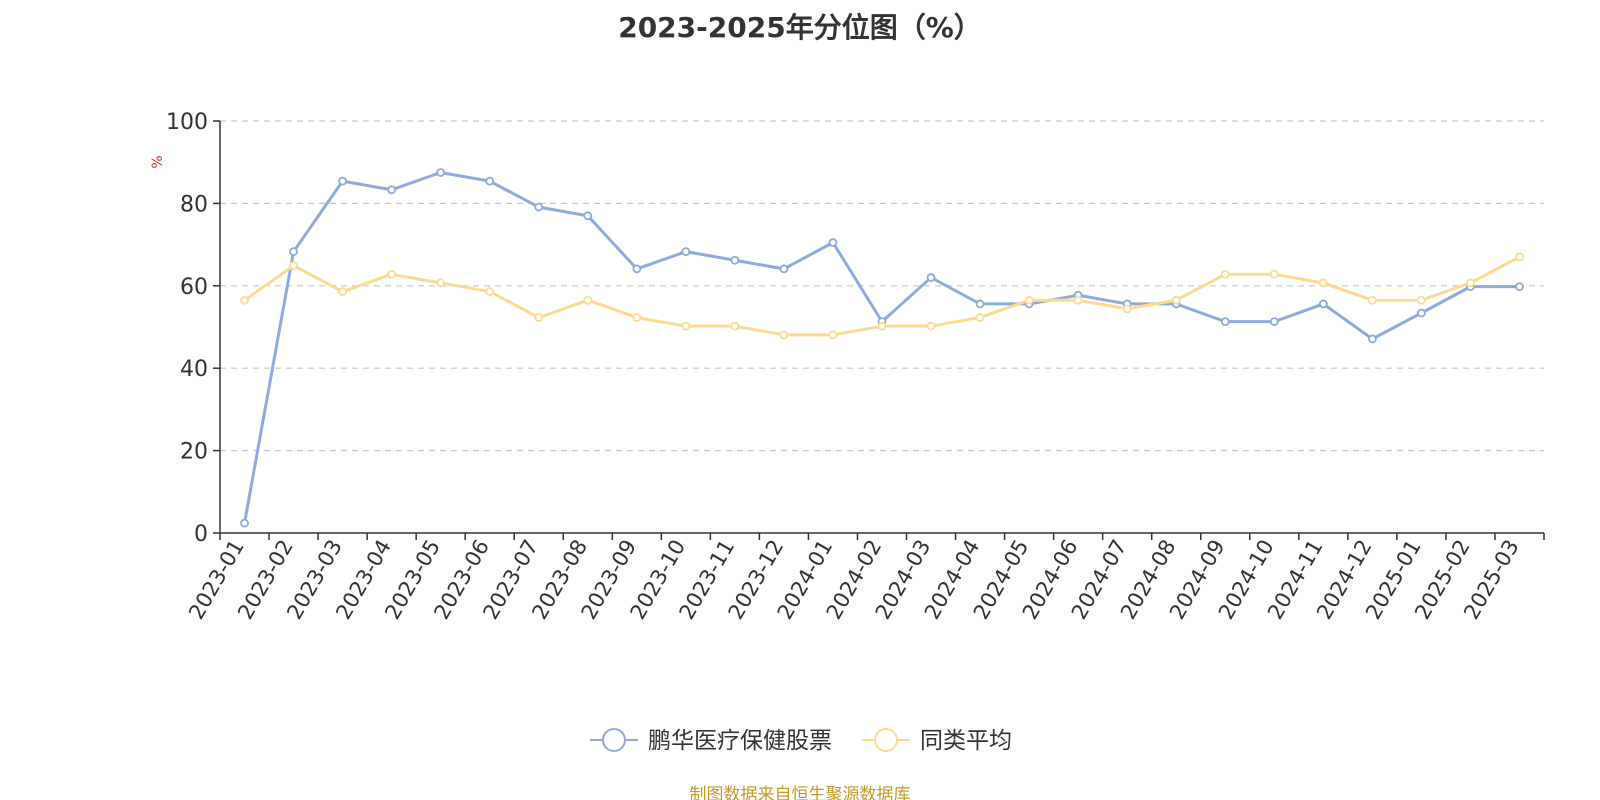  I want to click on legend-label: 同类平均, so click(966, 741).